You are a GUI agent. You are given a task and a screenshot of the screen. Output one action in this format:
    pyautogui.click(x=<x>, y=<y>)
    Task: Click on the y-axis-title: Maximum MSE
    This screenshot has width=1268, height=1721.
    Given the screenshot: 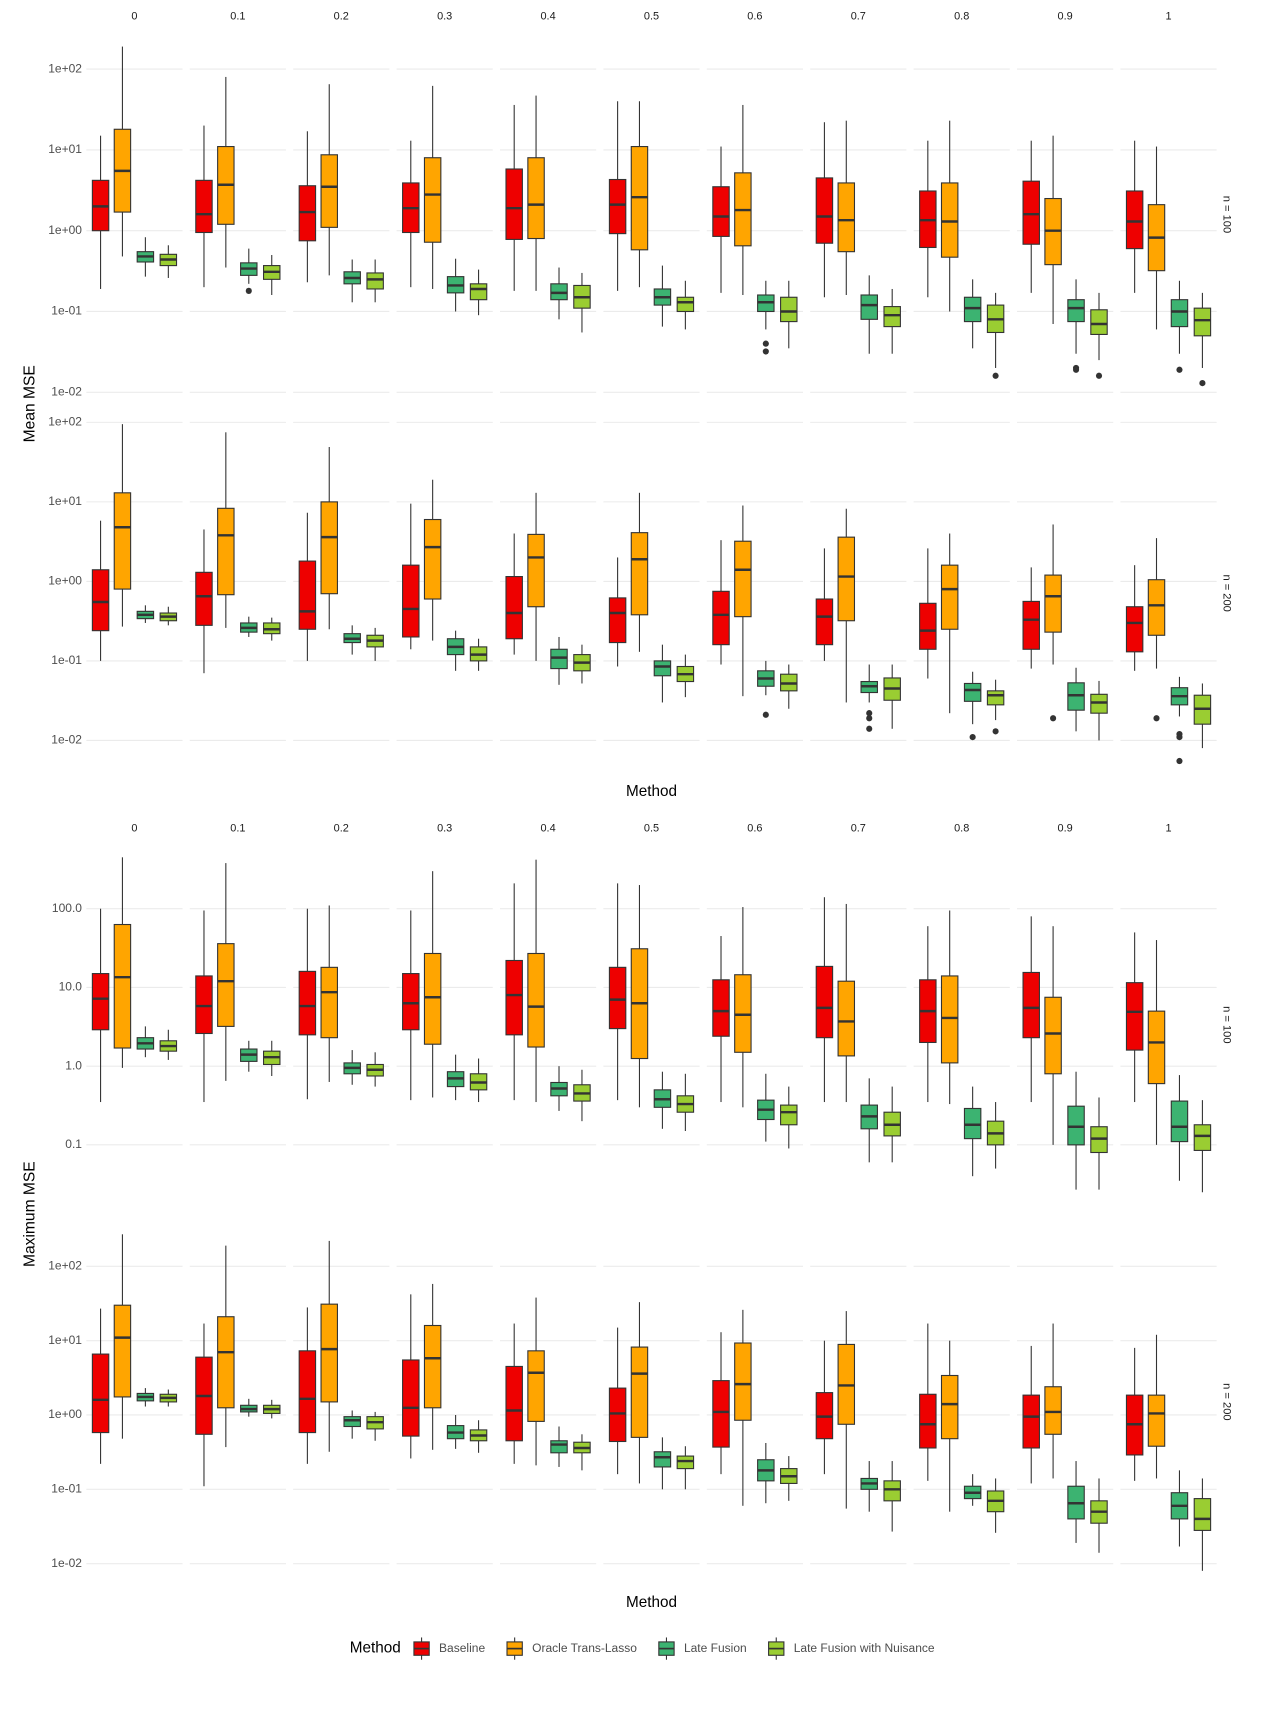 What is the action you would take?
    pyautogui.click(x=30, y=1214)
    